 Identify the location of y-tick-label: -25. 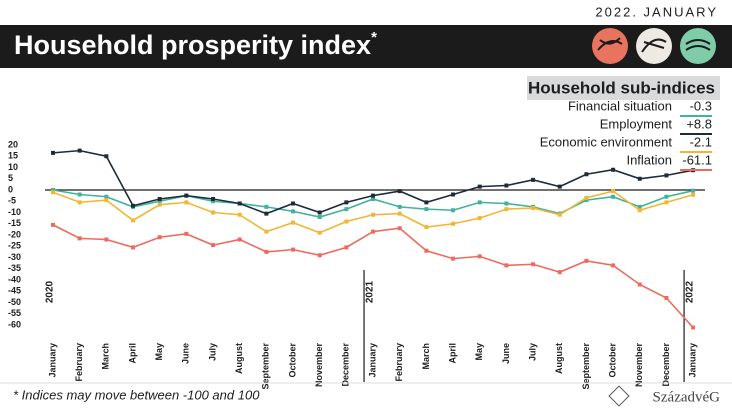
(14, 246).